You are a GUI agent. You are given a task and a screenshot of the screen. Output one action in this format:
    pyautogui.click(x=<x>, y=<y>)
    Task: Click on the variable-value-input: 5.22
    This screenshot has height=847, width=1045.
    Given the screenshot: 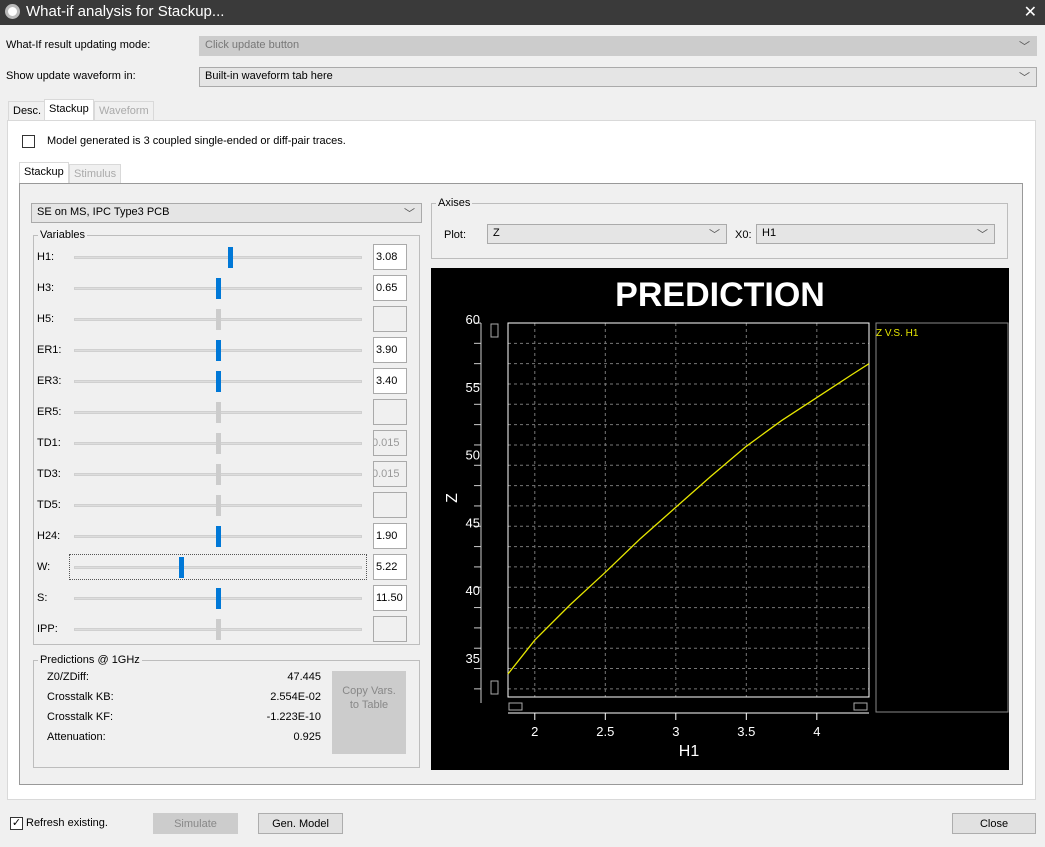 What is the action you would take?
    pyautogui.click(x=390, y=567)
    